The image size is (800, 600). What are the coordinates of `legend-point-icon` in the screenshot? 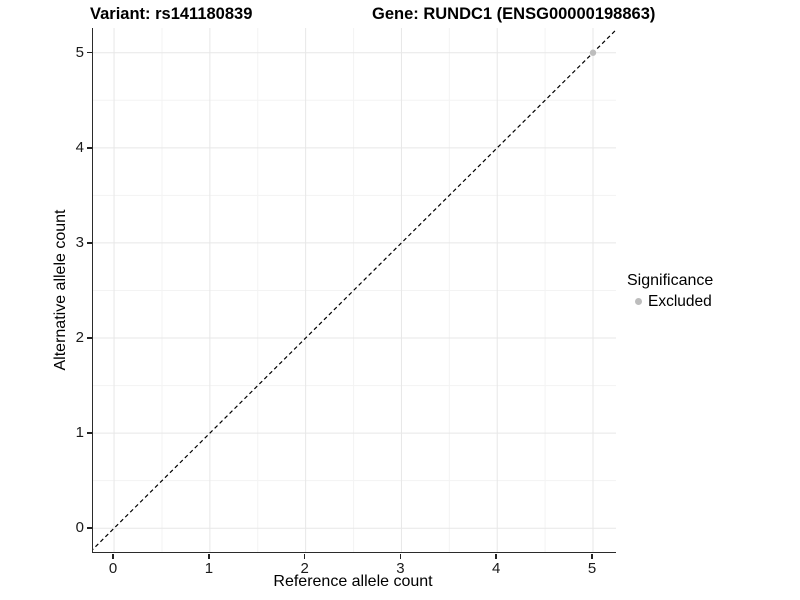 It's located at (638, 301).